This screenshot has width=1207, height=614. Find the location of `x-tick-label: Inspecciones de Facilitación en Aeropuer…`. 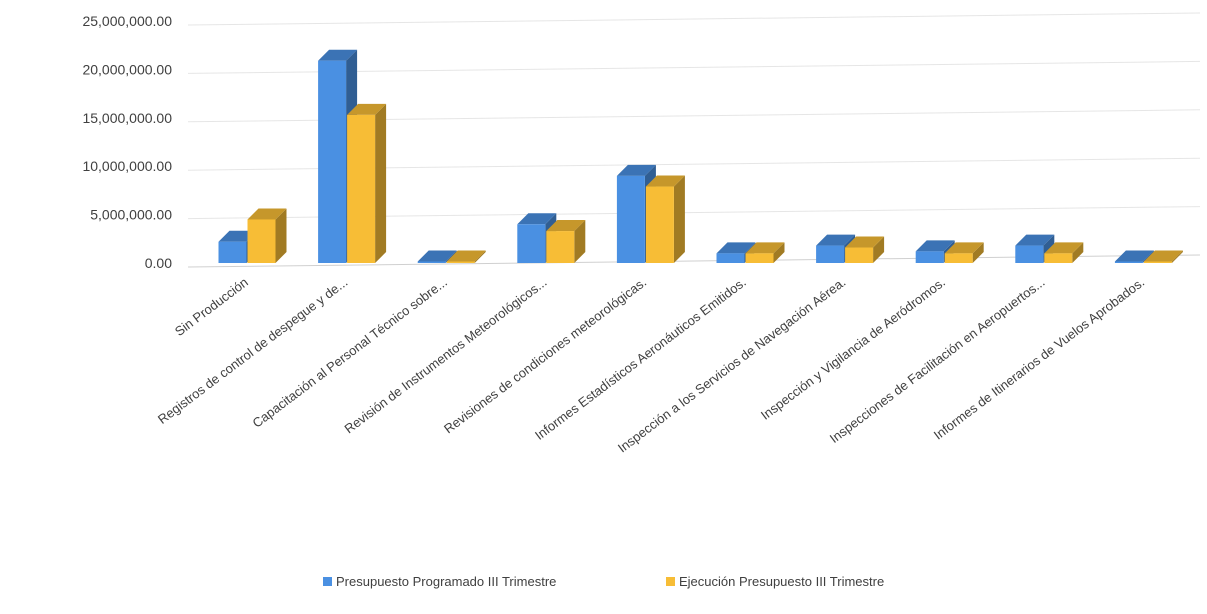

x-tick-label: Inspecciones de Facilitación en Aeropuer… is located at coordinates (937, 360).